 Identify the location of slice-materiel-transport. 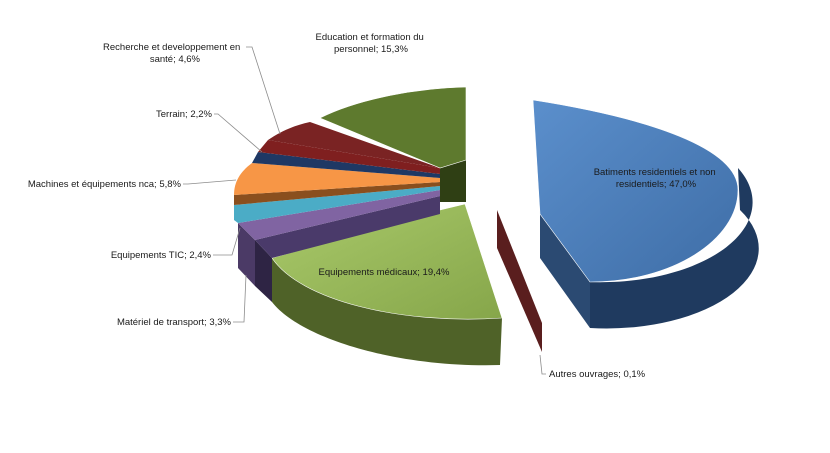
(347, 249).